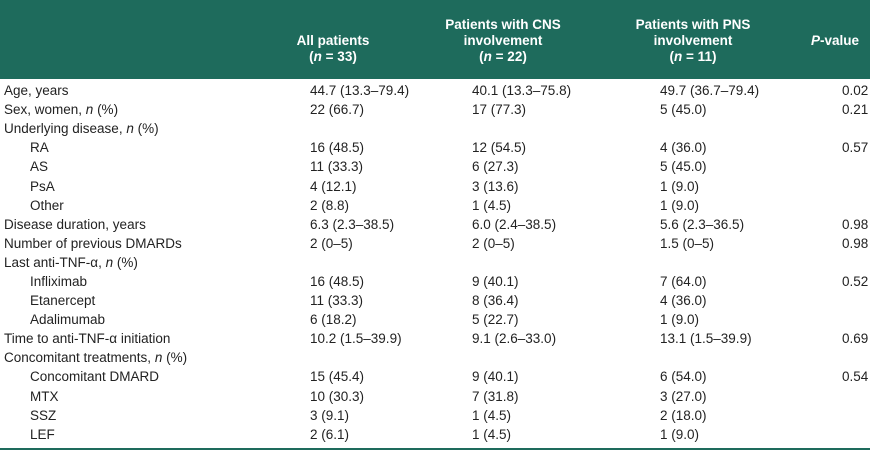 The width and height of the screenshot is (870, 450). Describe the element at coordinates (495, 396) in the screenshot. I see `cell-cns: 7 (31.8)` at that location.